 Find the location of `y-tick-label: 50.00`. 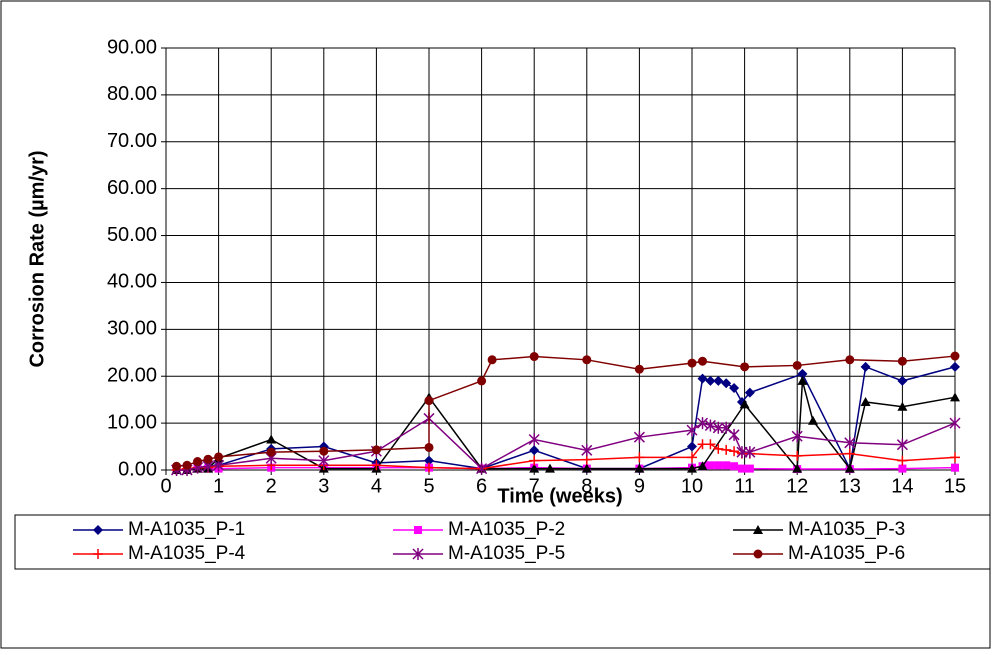

y-tick-label: 50.00 is located at coordinates (132, 235).